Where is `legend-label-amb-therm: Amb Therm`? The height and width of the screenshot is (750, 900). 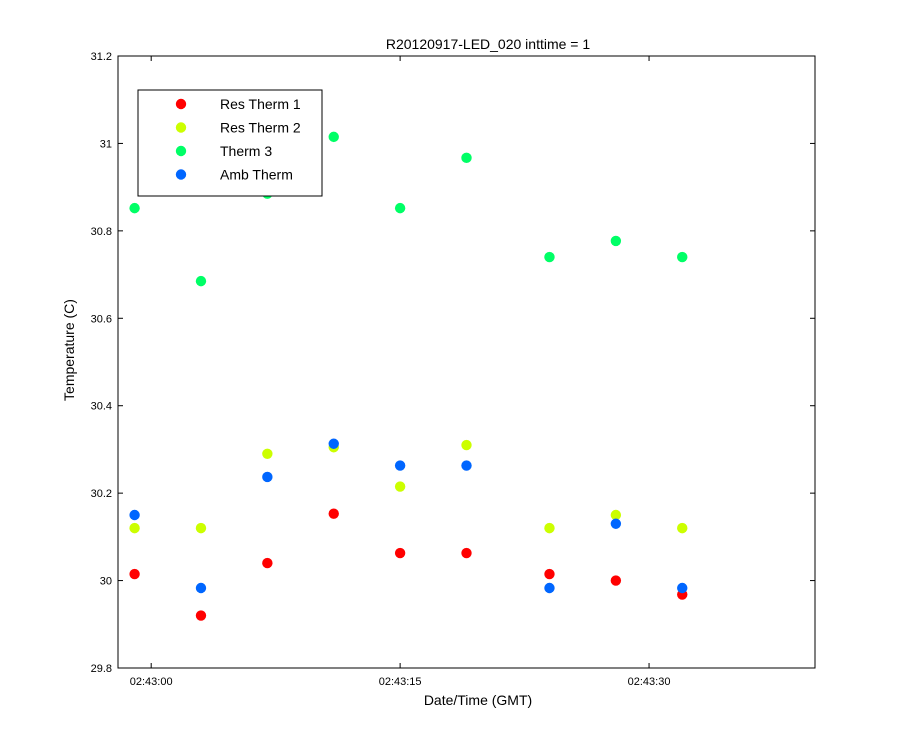 legend-label-amb-therm: Amb Therm is located at coordinates (256, 175).